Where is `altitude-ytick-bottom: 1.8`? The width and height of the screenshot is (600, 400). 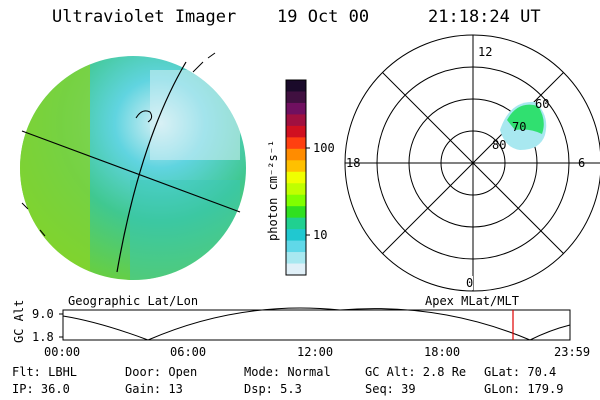 altitude-ytick-bottom: 1.8 is located at coordinates (43, 337).